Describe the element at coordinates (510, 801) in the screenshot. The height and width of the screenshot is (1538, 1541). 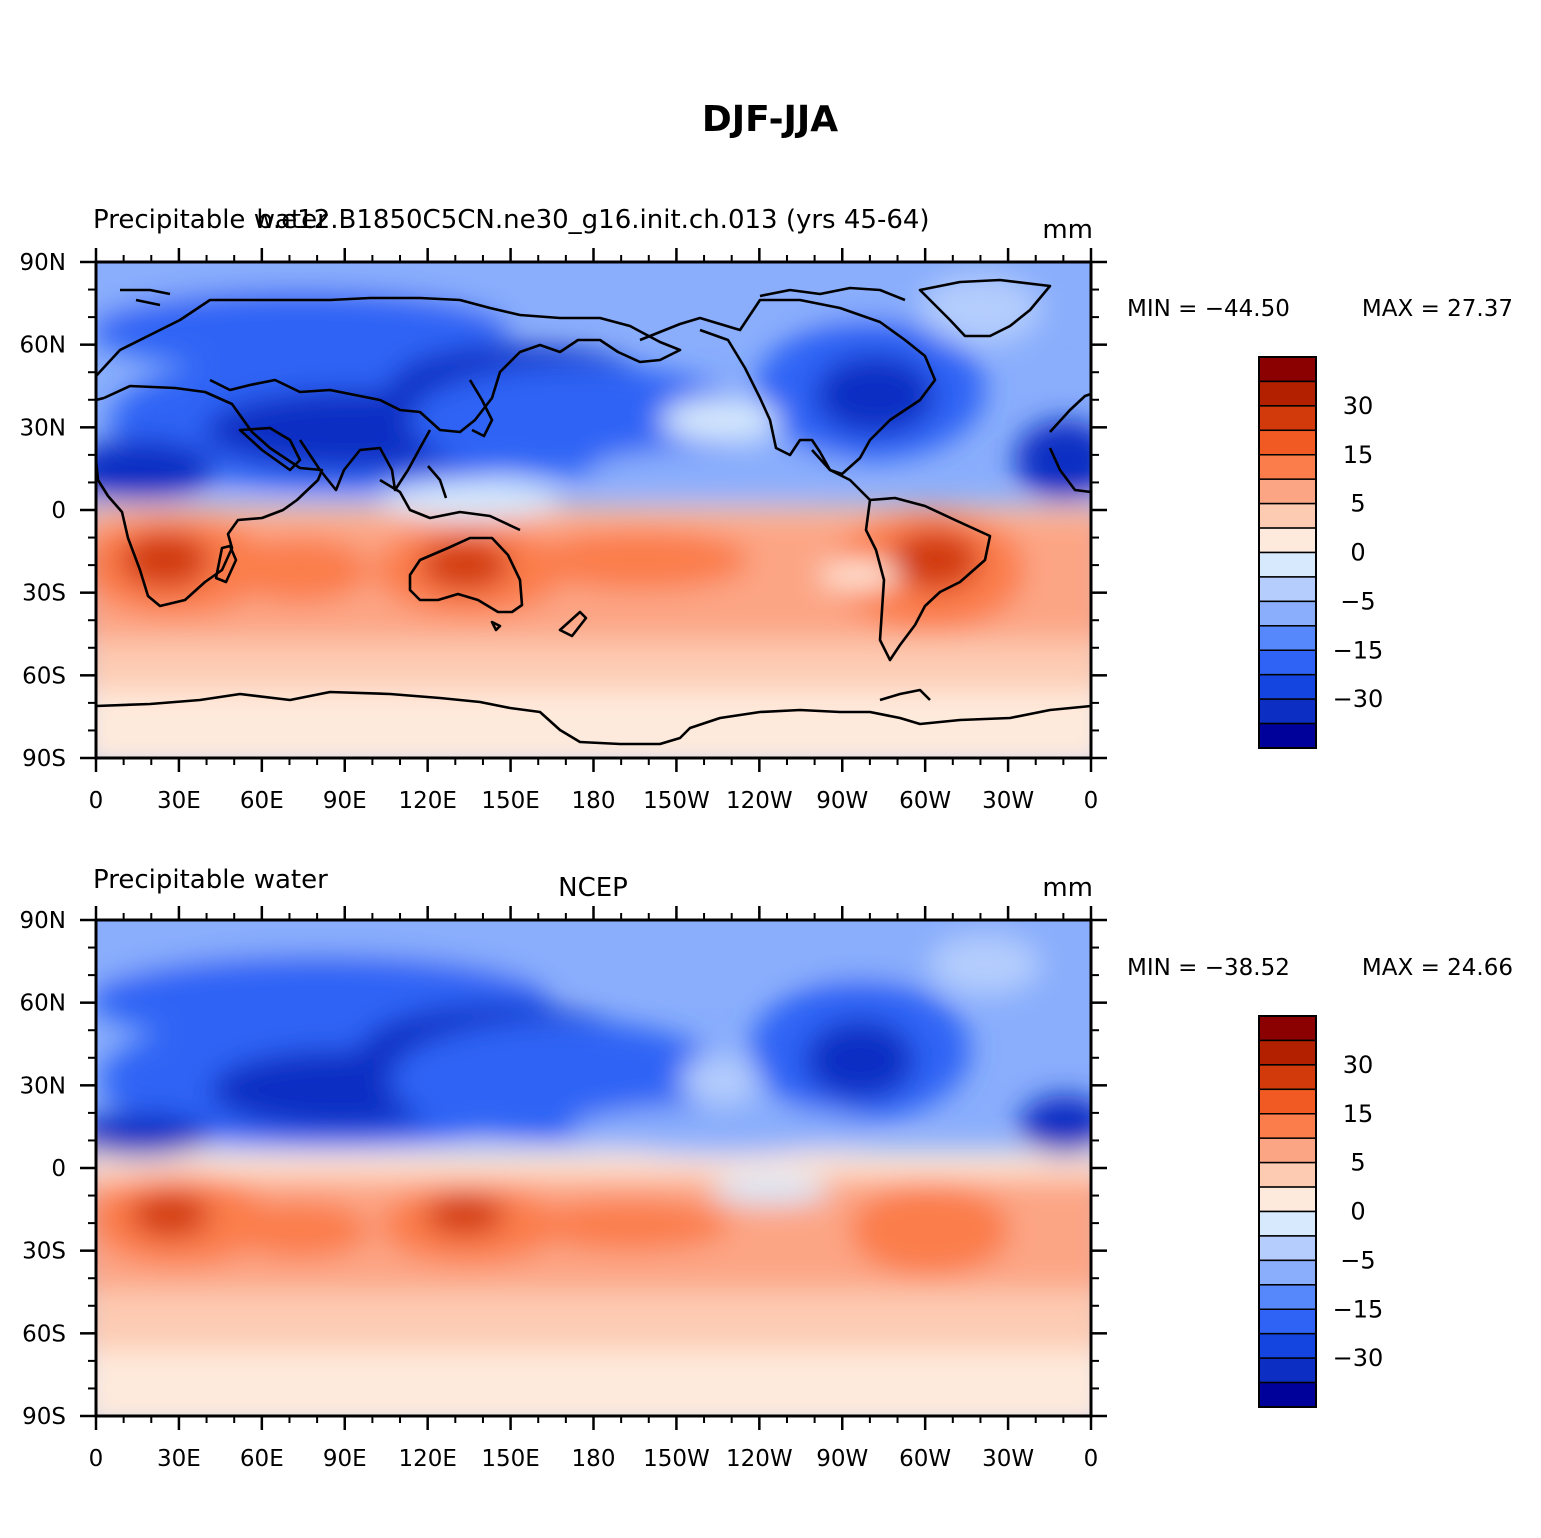
I see `panel-1-x-tick-label: 150E` at that location.